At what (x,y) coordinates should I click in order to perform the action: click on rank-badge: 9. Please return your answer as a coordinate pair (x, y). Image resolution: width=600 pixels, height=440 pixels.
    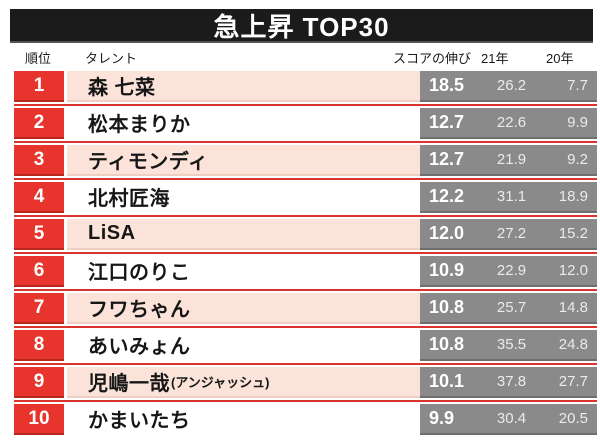
    Looking at the image, I should click on (39, 382).